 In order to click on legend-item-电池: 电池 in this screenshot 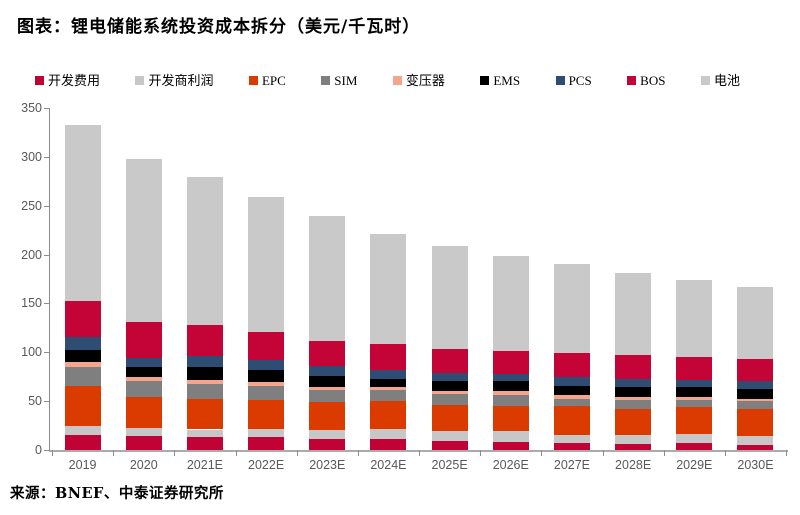, I will do `click(720, 80)`.